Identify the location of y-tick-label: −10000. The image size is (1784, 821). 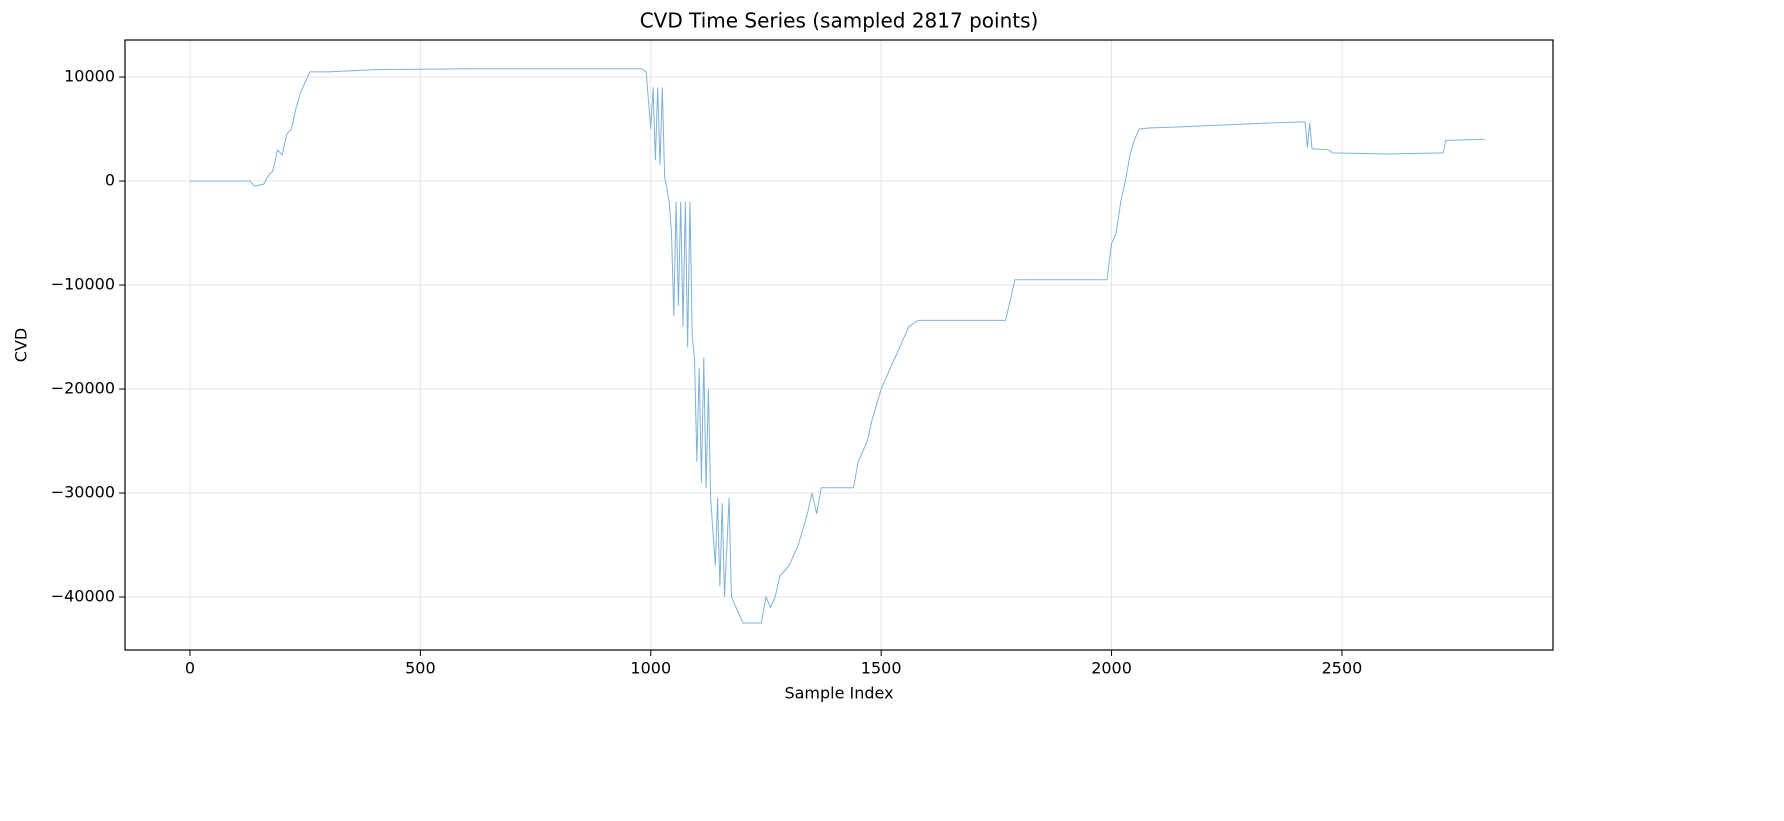
(83, 283).